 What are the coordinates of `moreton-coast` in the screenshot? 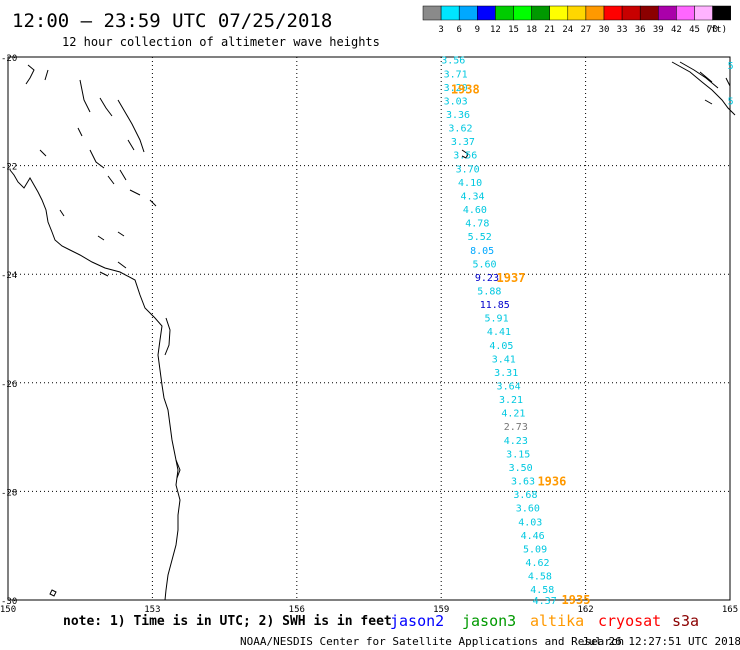 It's located at (178, 469).